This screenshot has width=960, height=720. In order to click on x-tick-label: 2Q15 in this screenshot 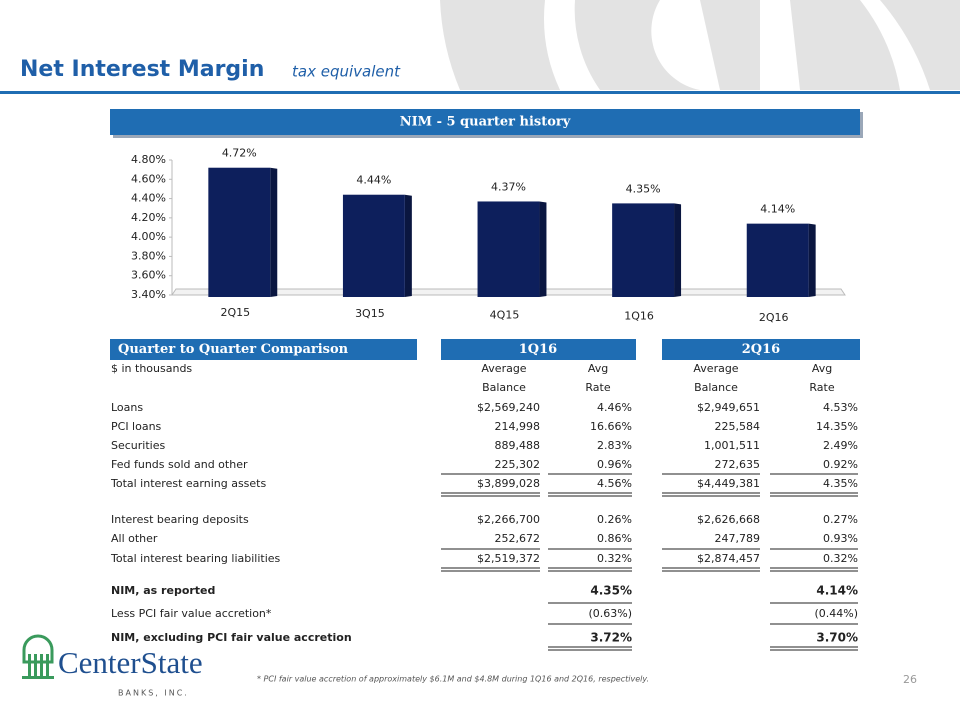, I will do `click(235, 312)`.